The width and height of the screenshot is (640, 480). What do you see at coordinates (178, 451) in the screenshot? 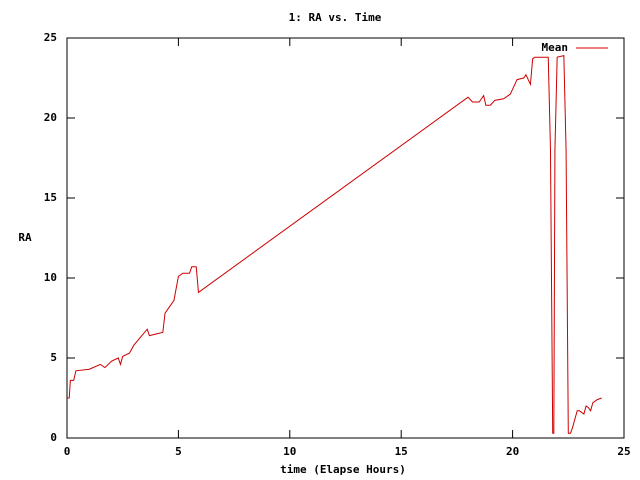
I see `x-tick-label: 5` at bounding box center [178, 451].